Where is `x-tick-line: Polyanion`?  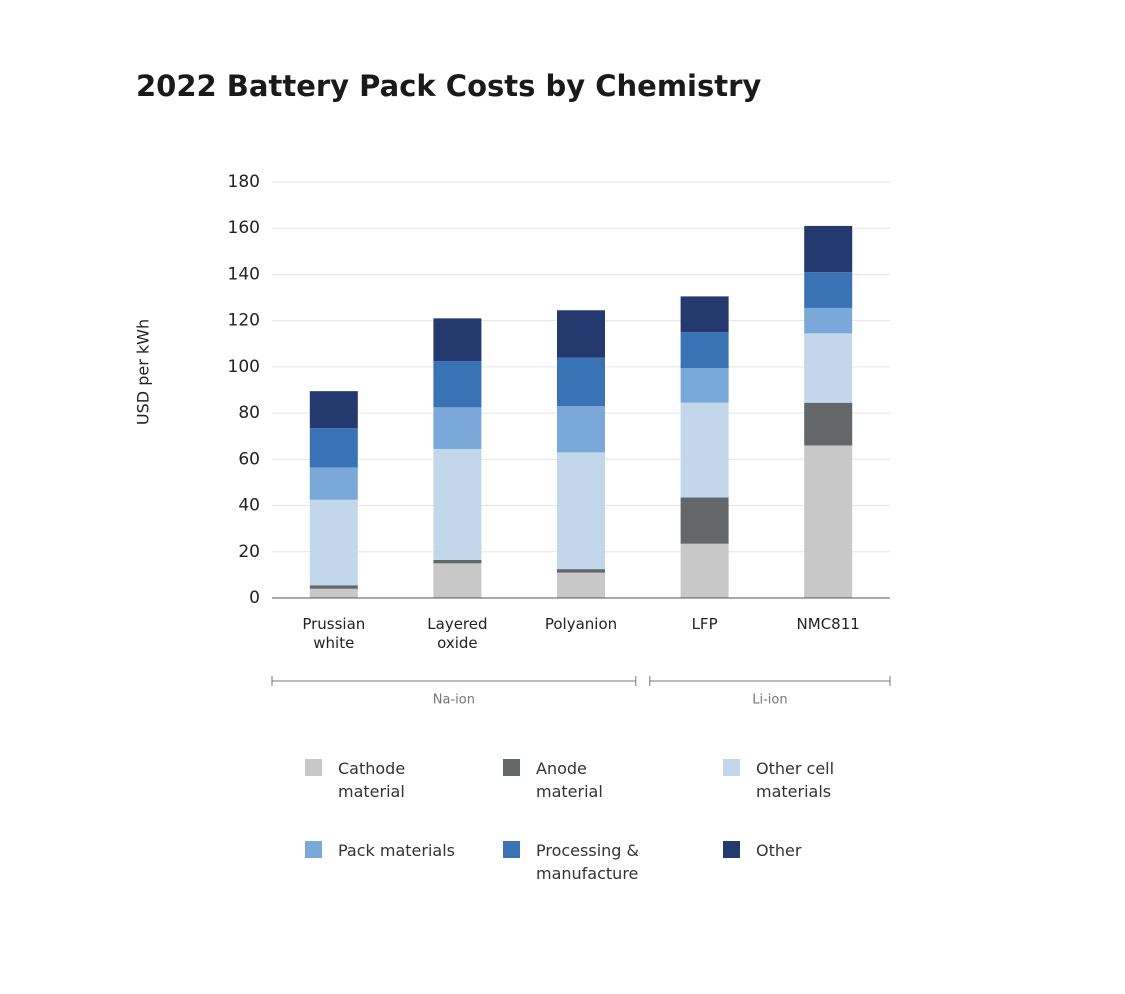 x-tick-line: Polyanion is located at coordinates (581, 624).